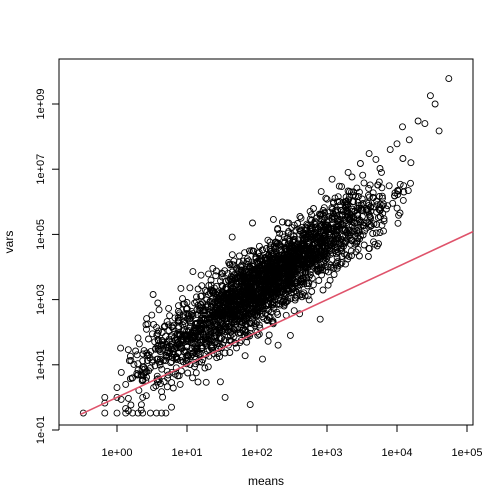 The image size is (504, 504). Describe the element at coordinates (117, 453) in the screenshot. I see `x-tick-label: 1e+00` at that location.